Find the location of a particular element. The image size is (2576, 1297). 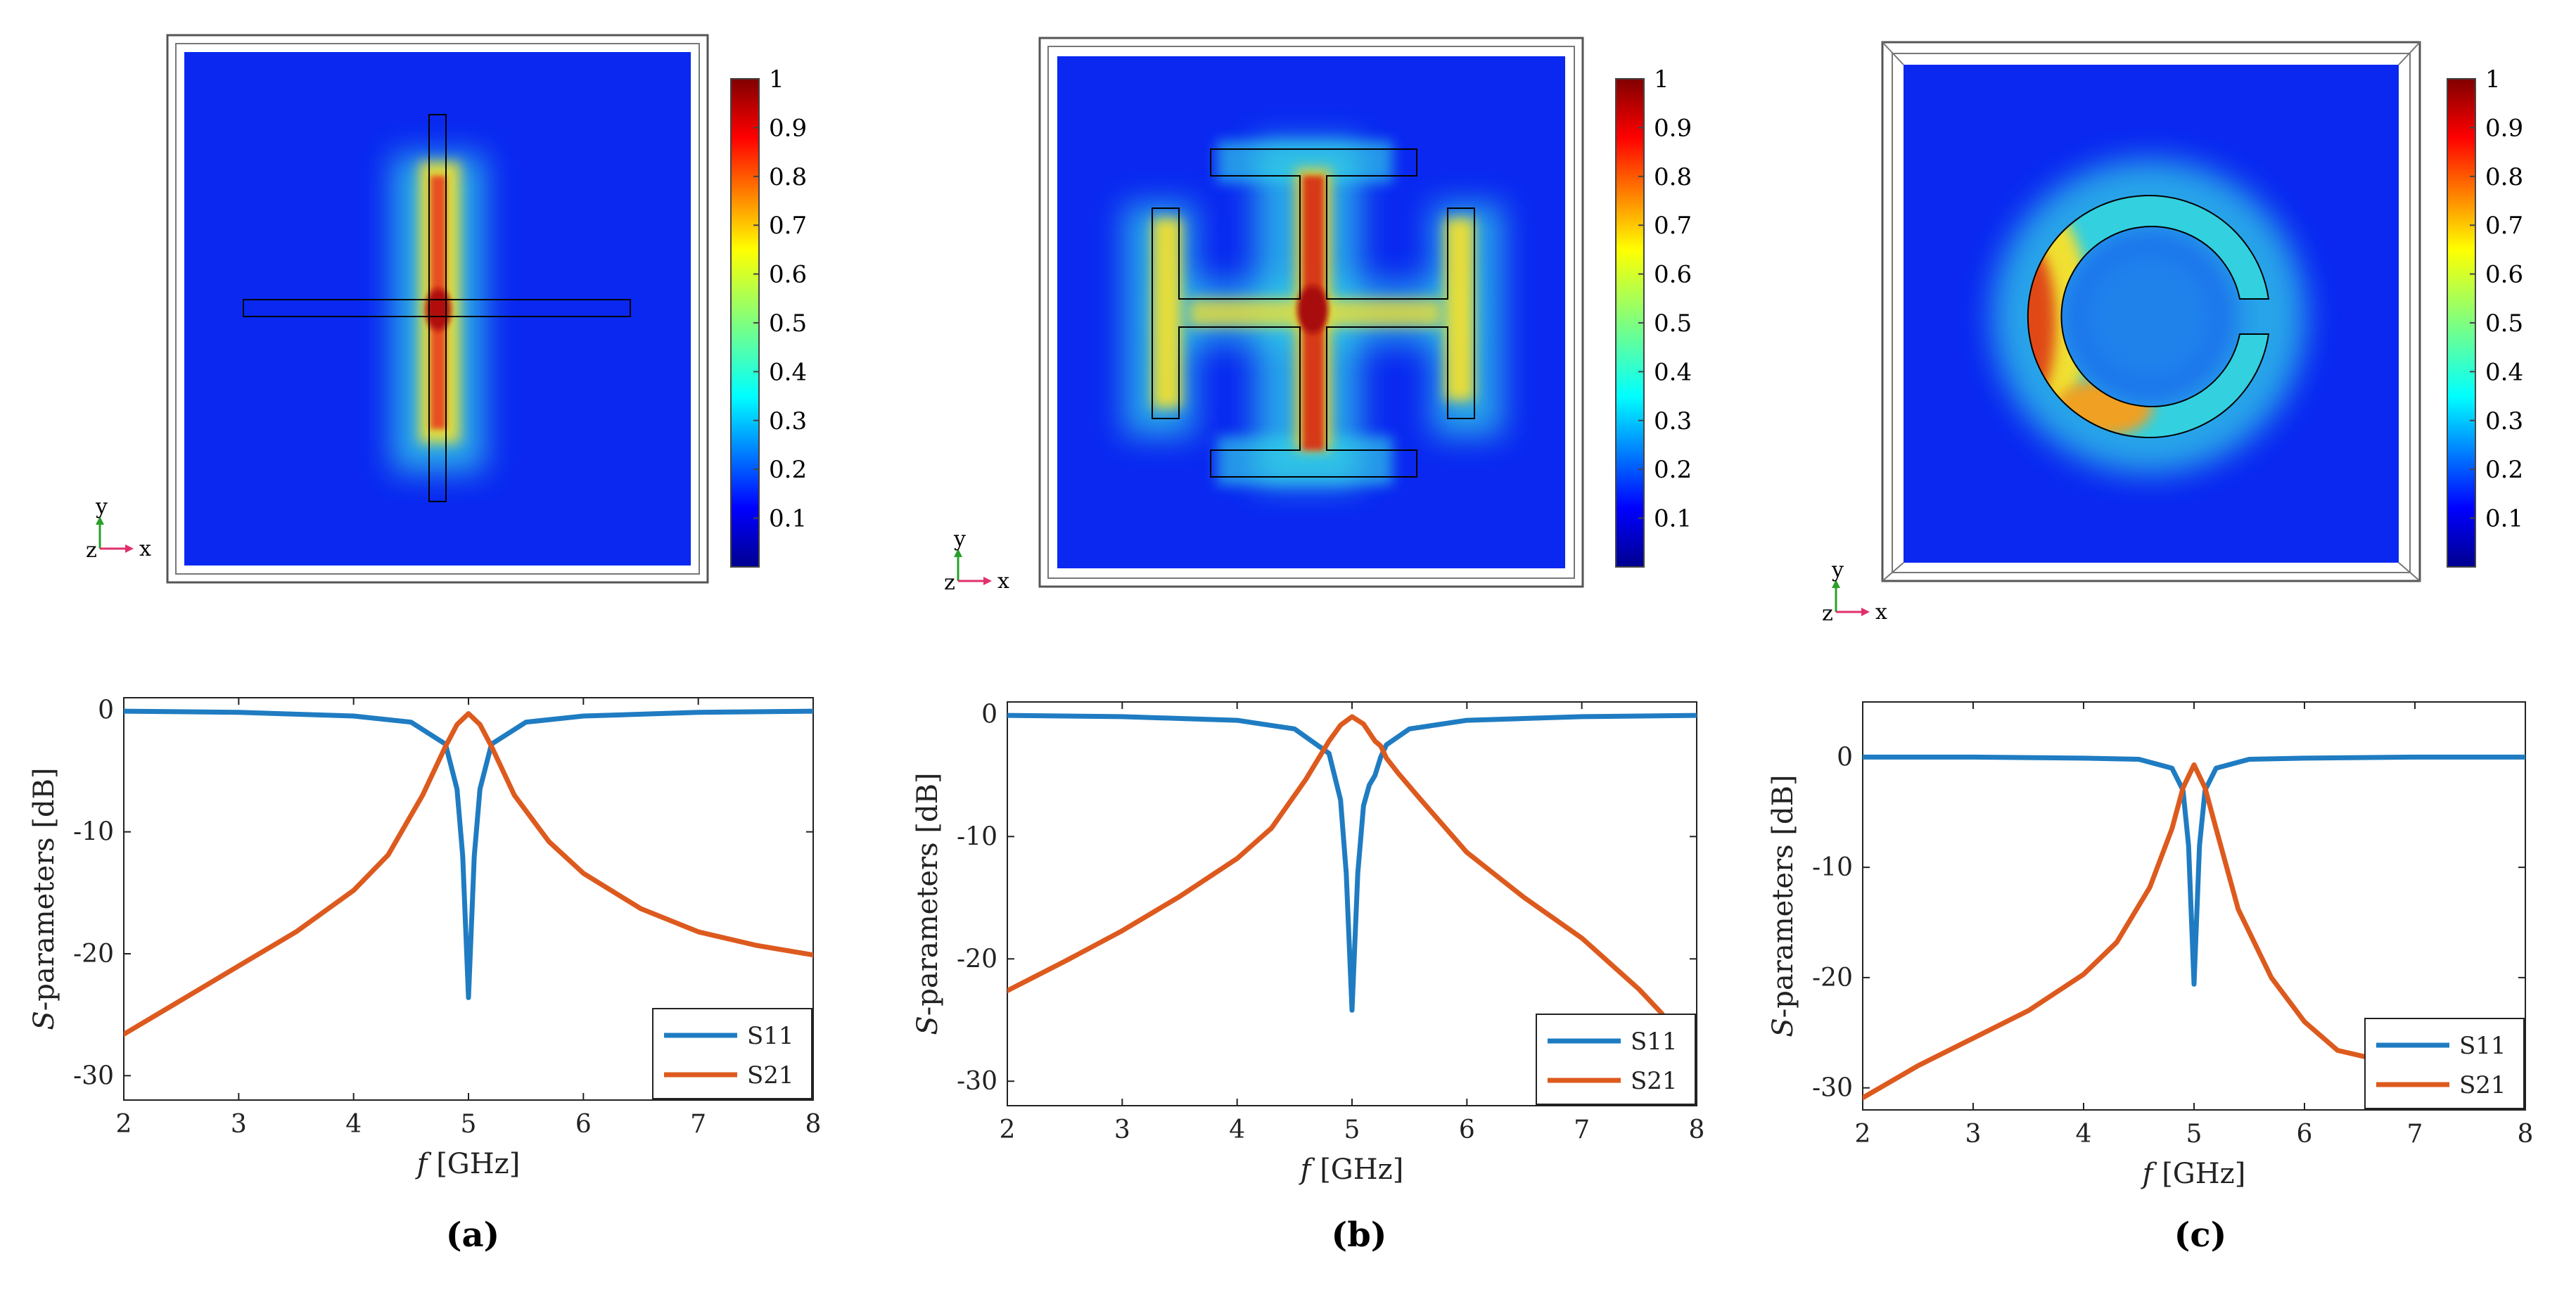

field-hotspot-center is located at coordinates (1312, 309).